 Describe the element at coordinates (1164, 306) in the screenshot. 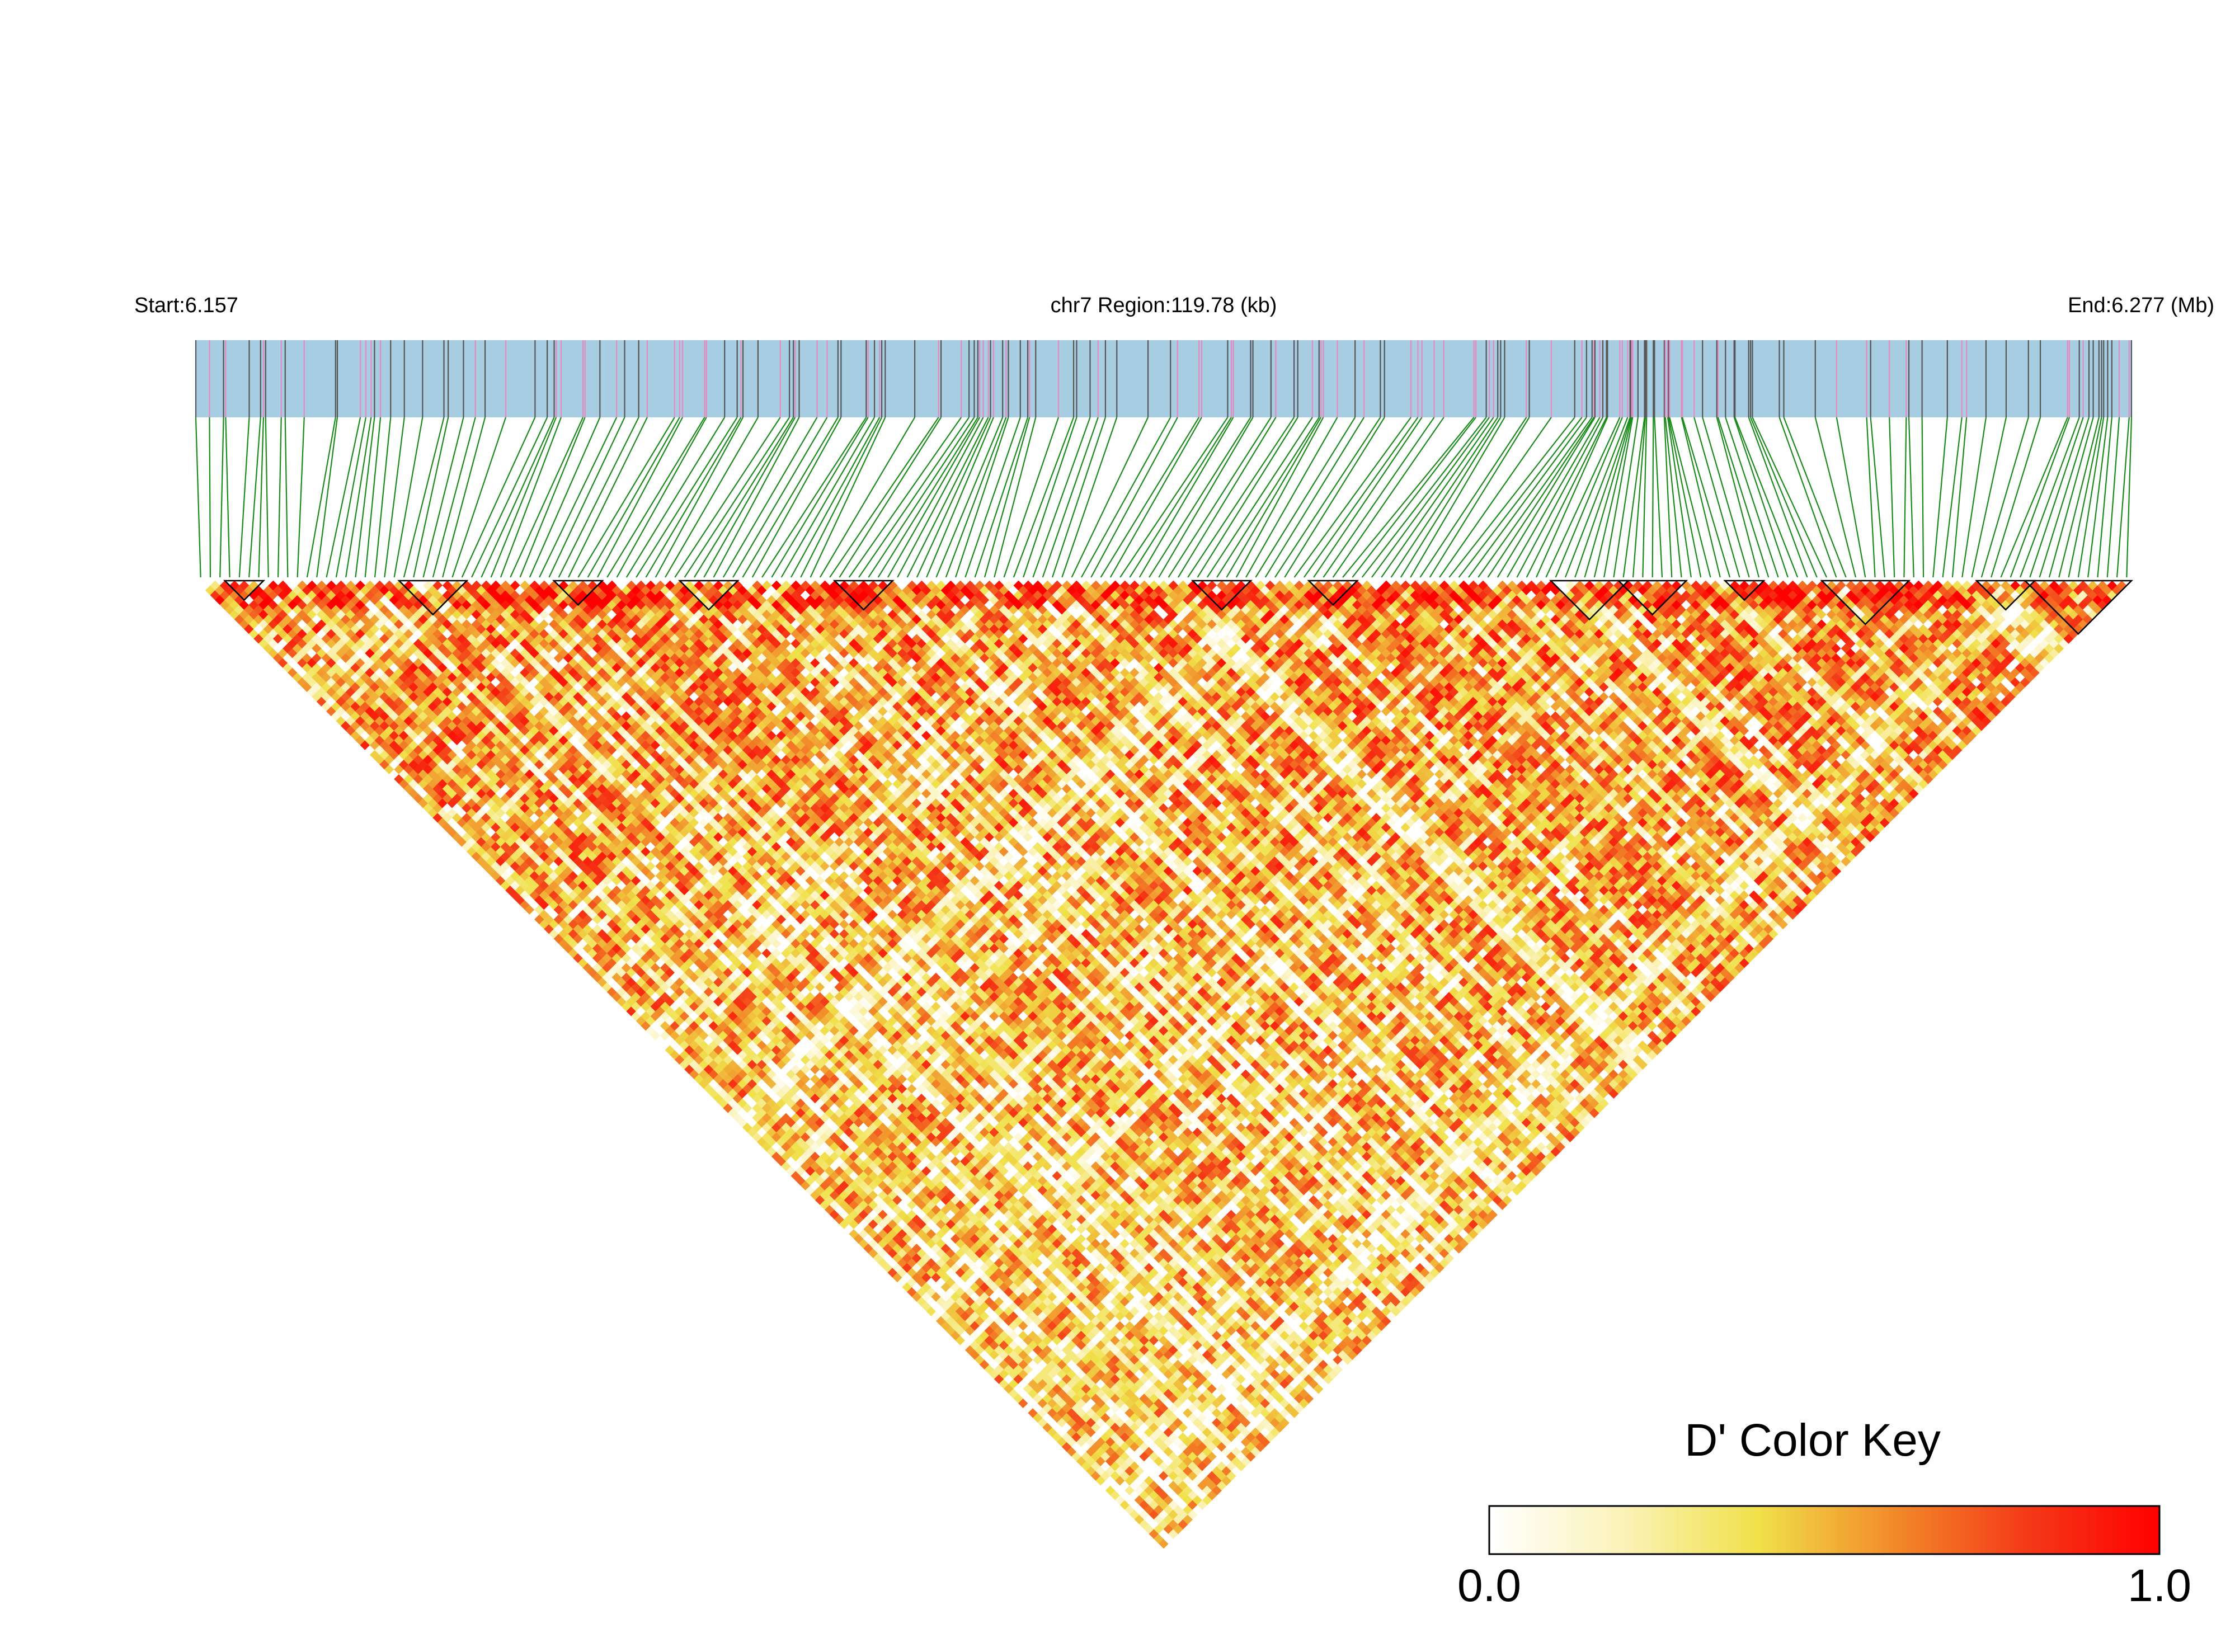

I see `region-title: chr7 Region:119.78 (kb)` at that location.